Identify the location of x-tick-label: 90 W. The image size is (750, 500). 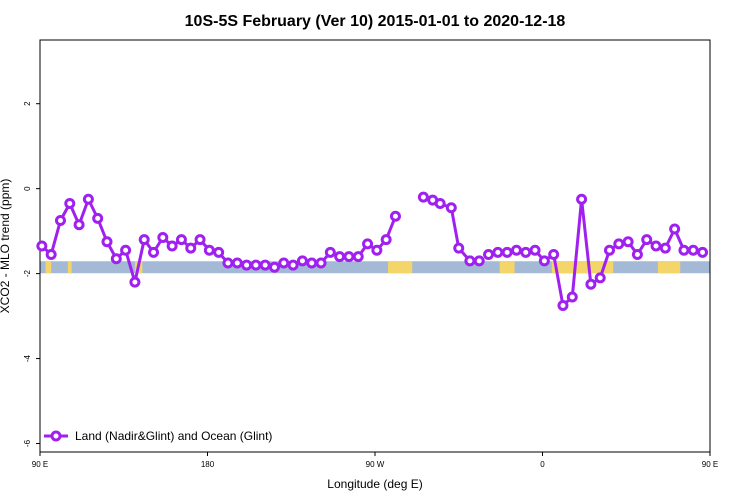
(375, 464).